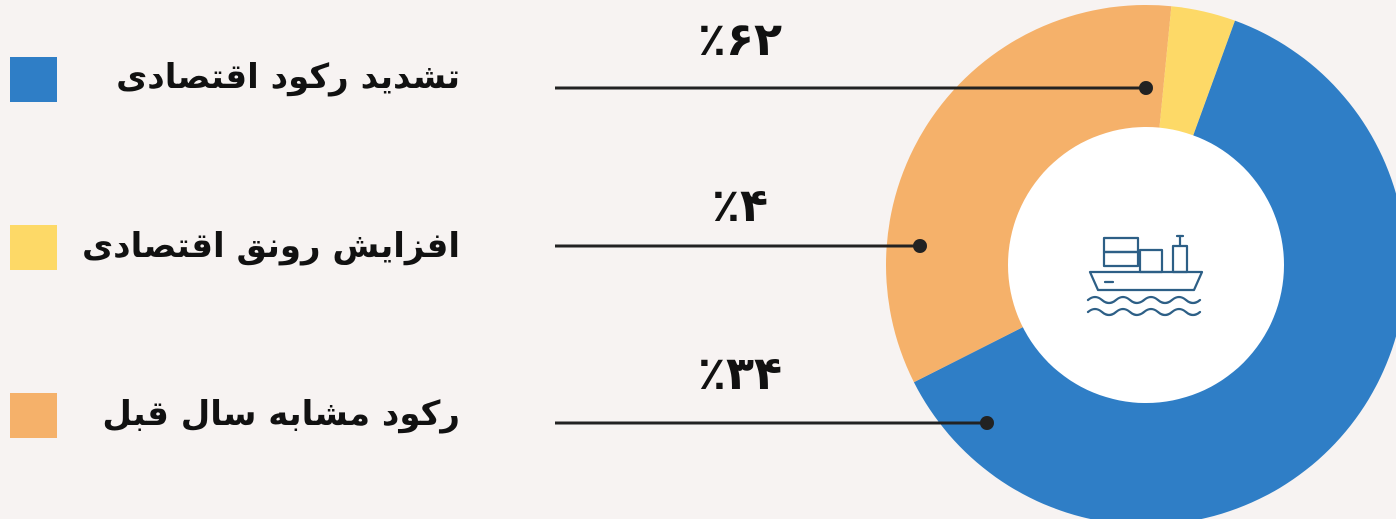  I want to click on legend-label-intensified-recession: تشدید رکود اقتصادی, so click(288, 77).